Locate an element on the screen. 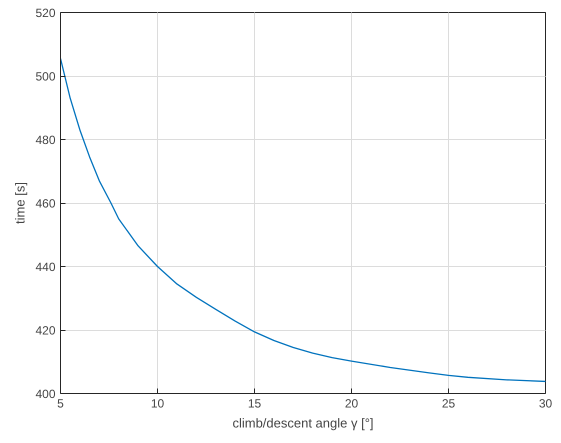 This screenshot has height=443, width=561. y-axis-title: time [s] is located at coordinates (20, 203).